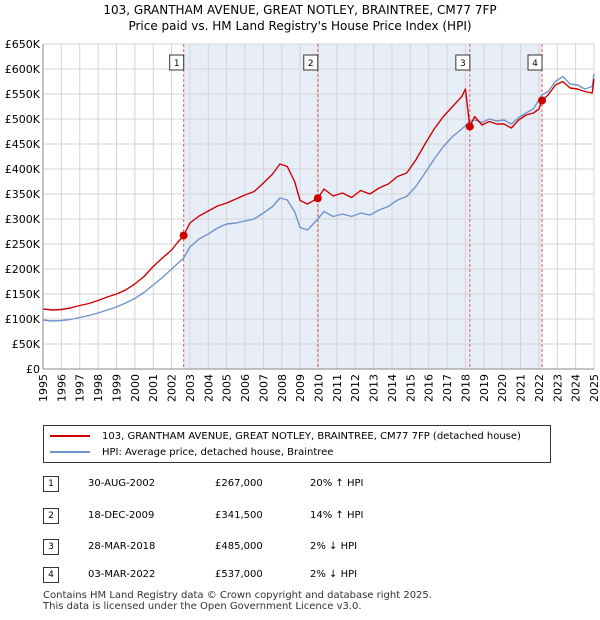  What do you see at coordinates (303, 577) in the screenshot?
I see `transaction-row: 4 03-MAR-2022 £537,000 2% ↓ HPI` at bounding box center [303, 577].